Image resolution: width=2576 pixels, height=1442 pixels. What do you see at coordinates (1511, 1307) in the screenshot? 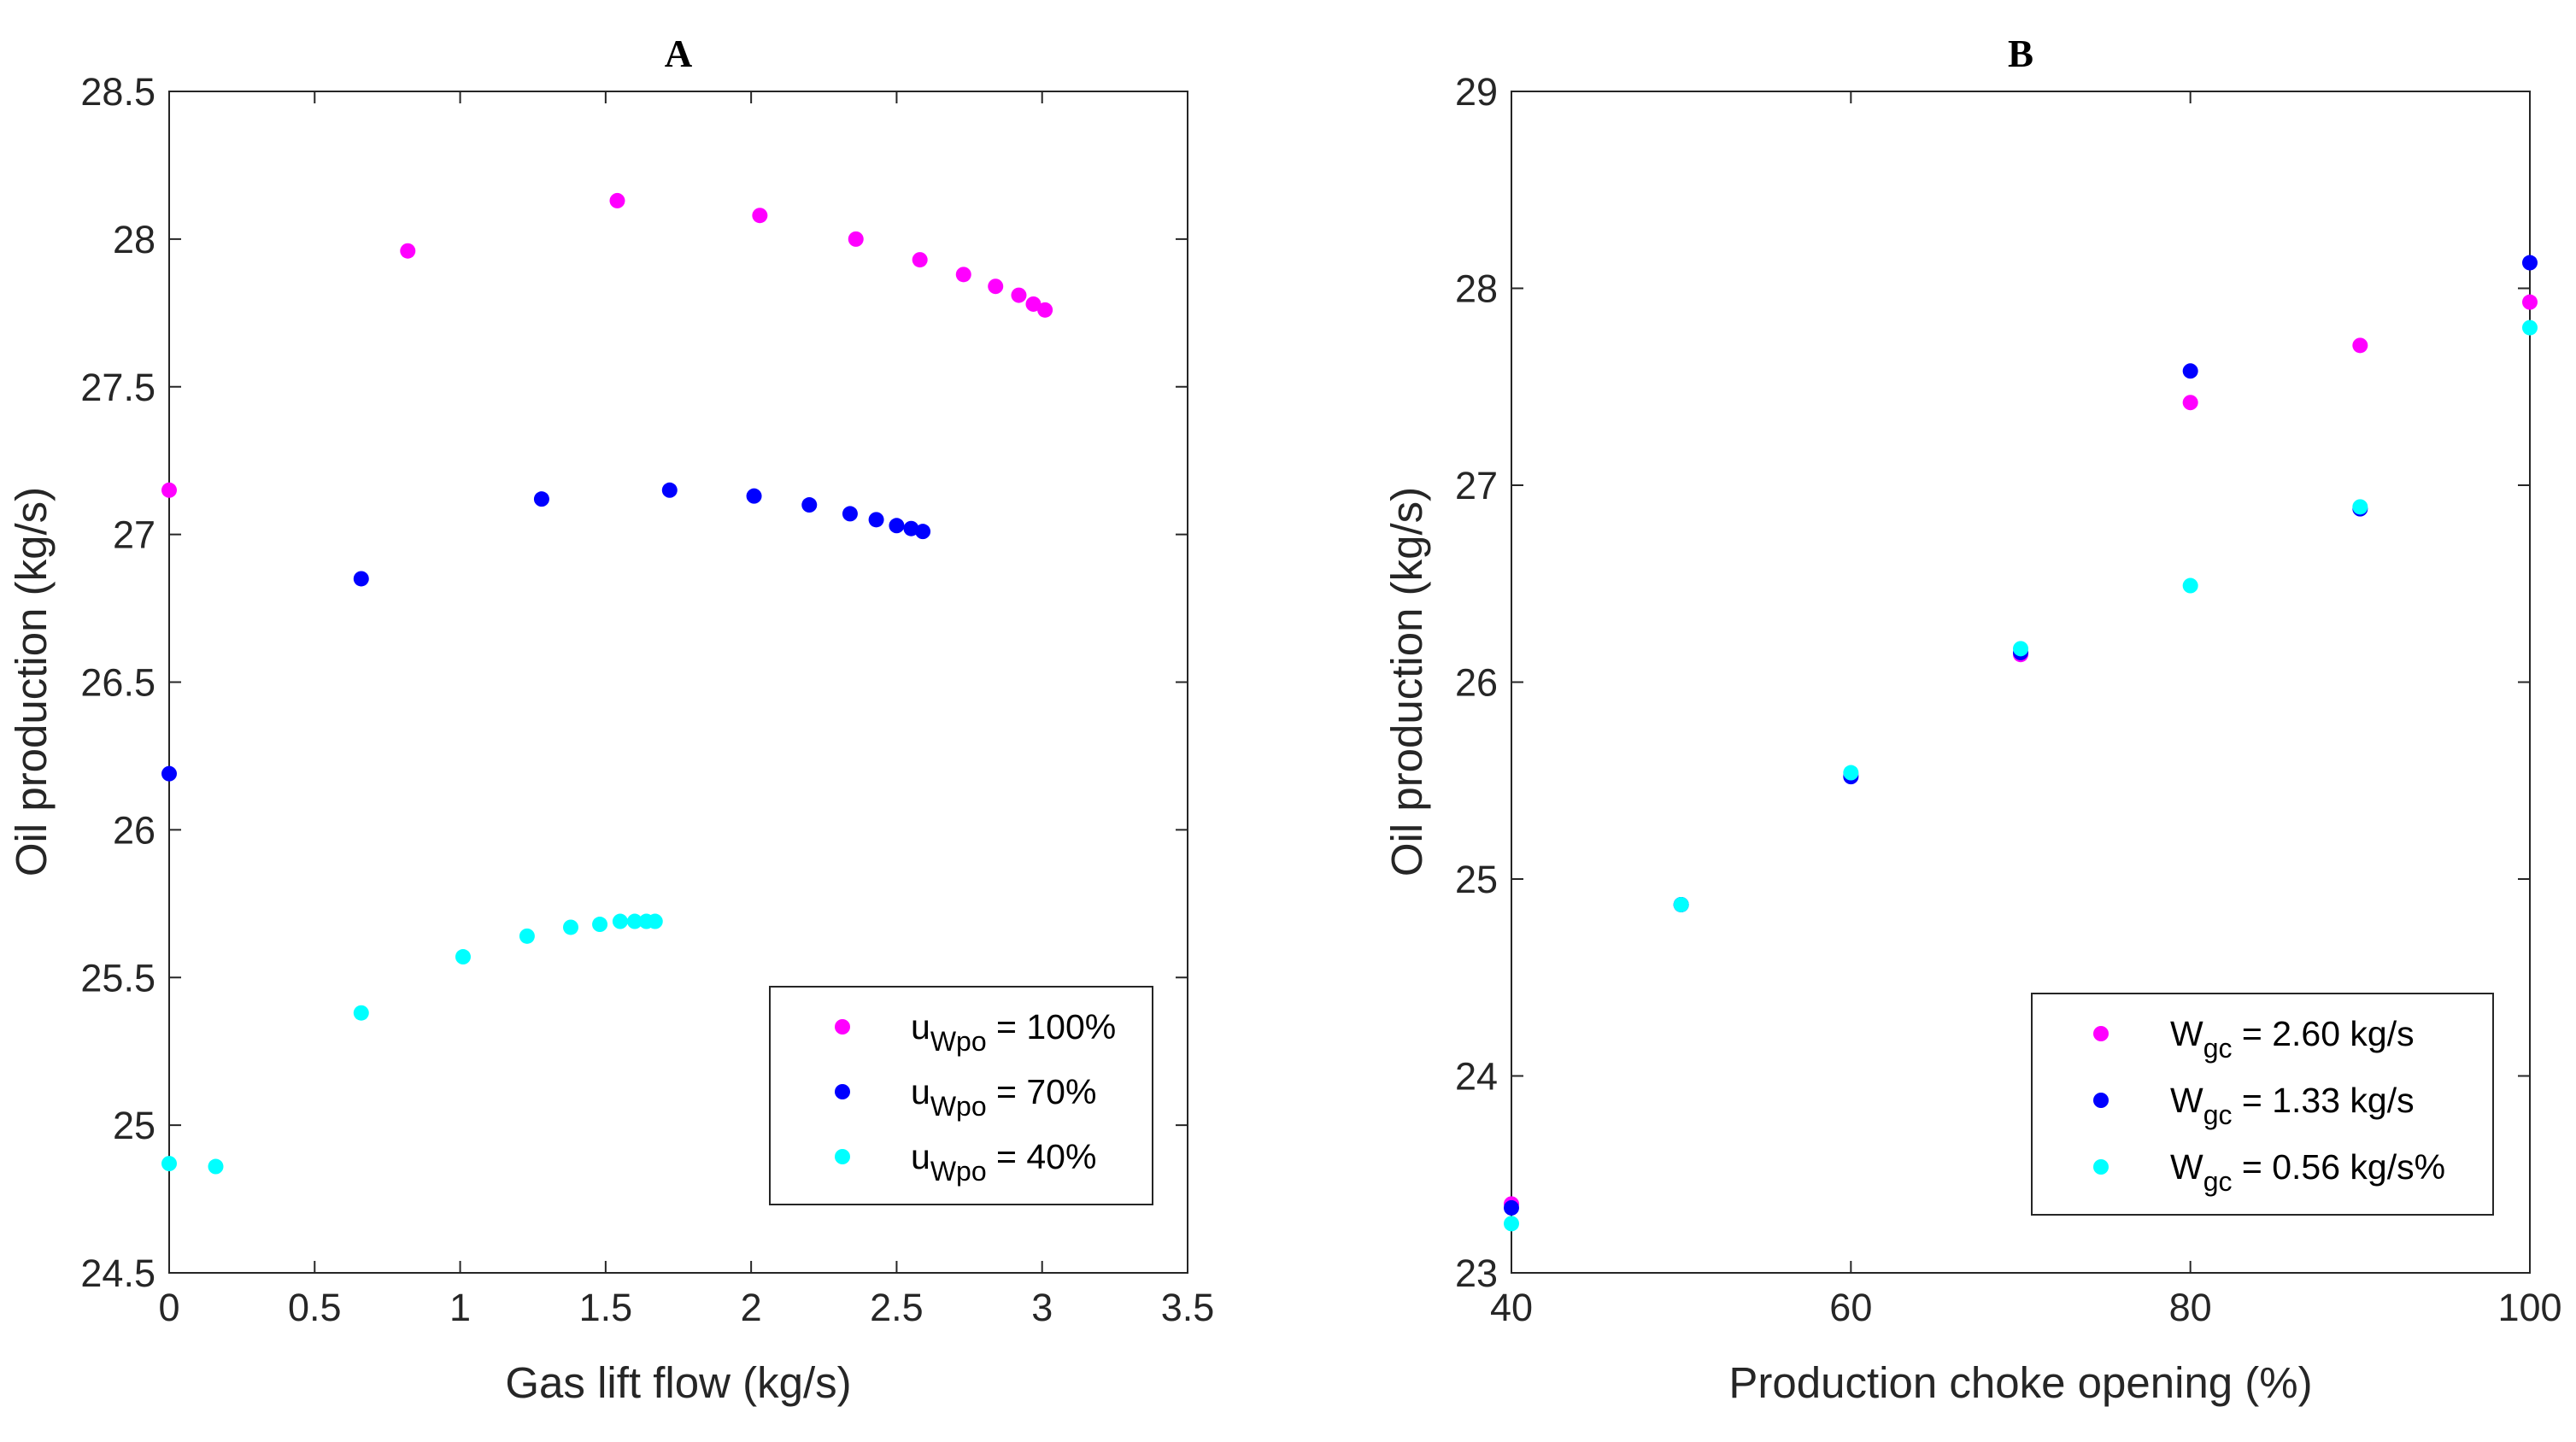
I see `x-tick-label: 40` at bounding box center [1511, 1307].